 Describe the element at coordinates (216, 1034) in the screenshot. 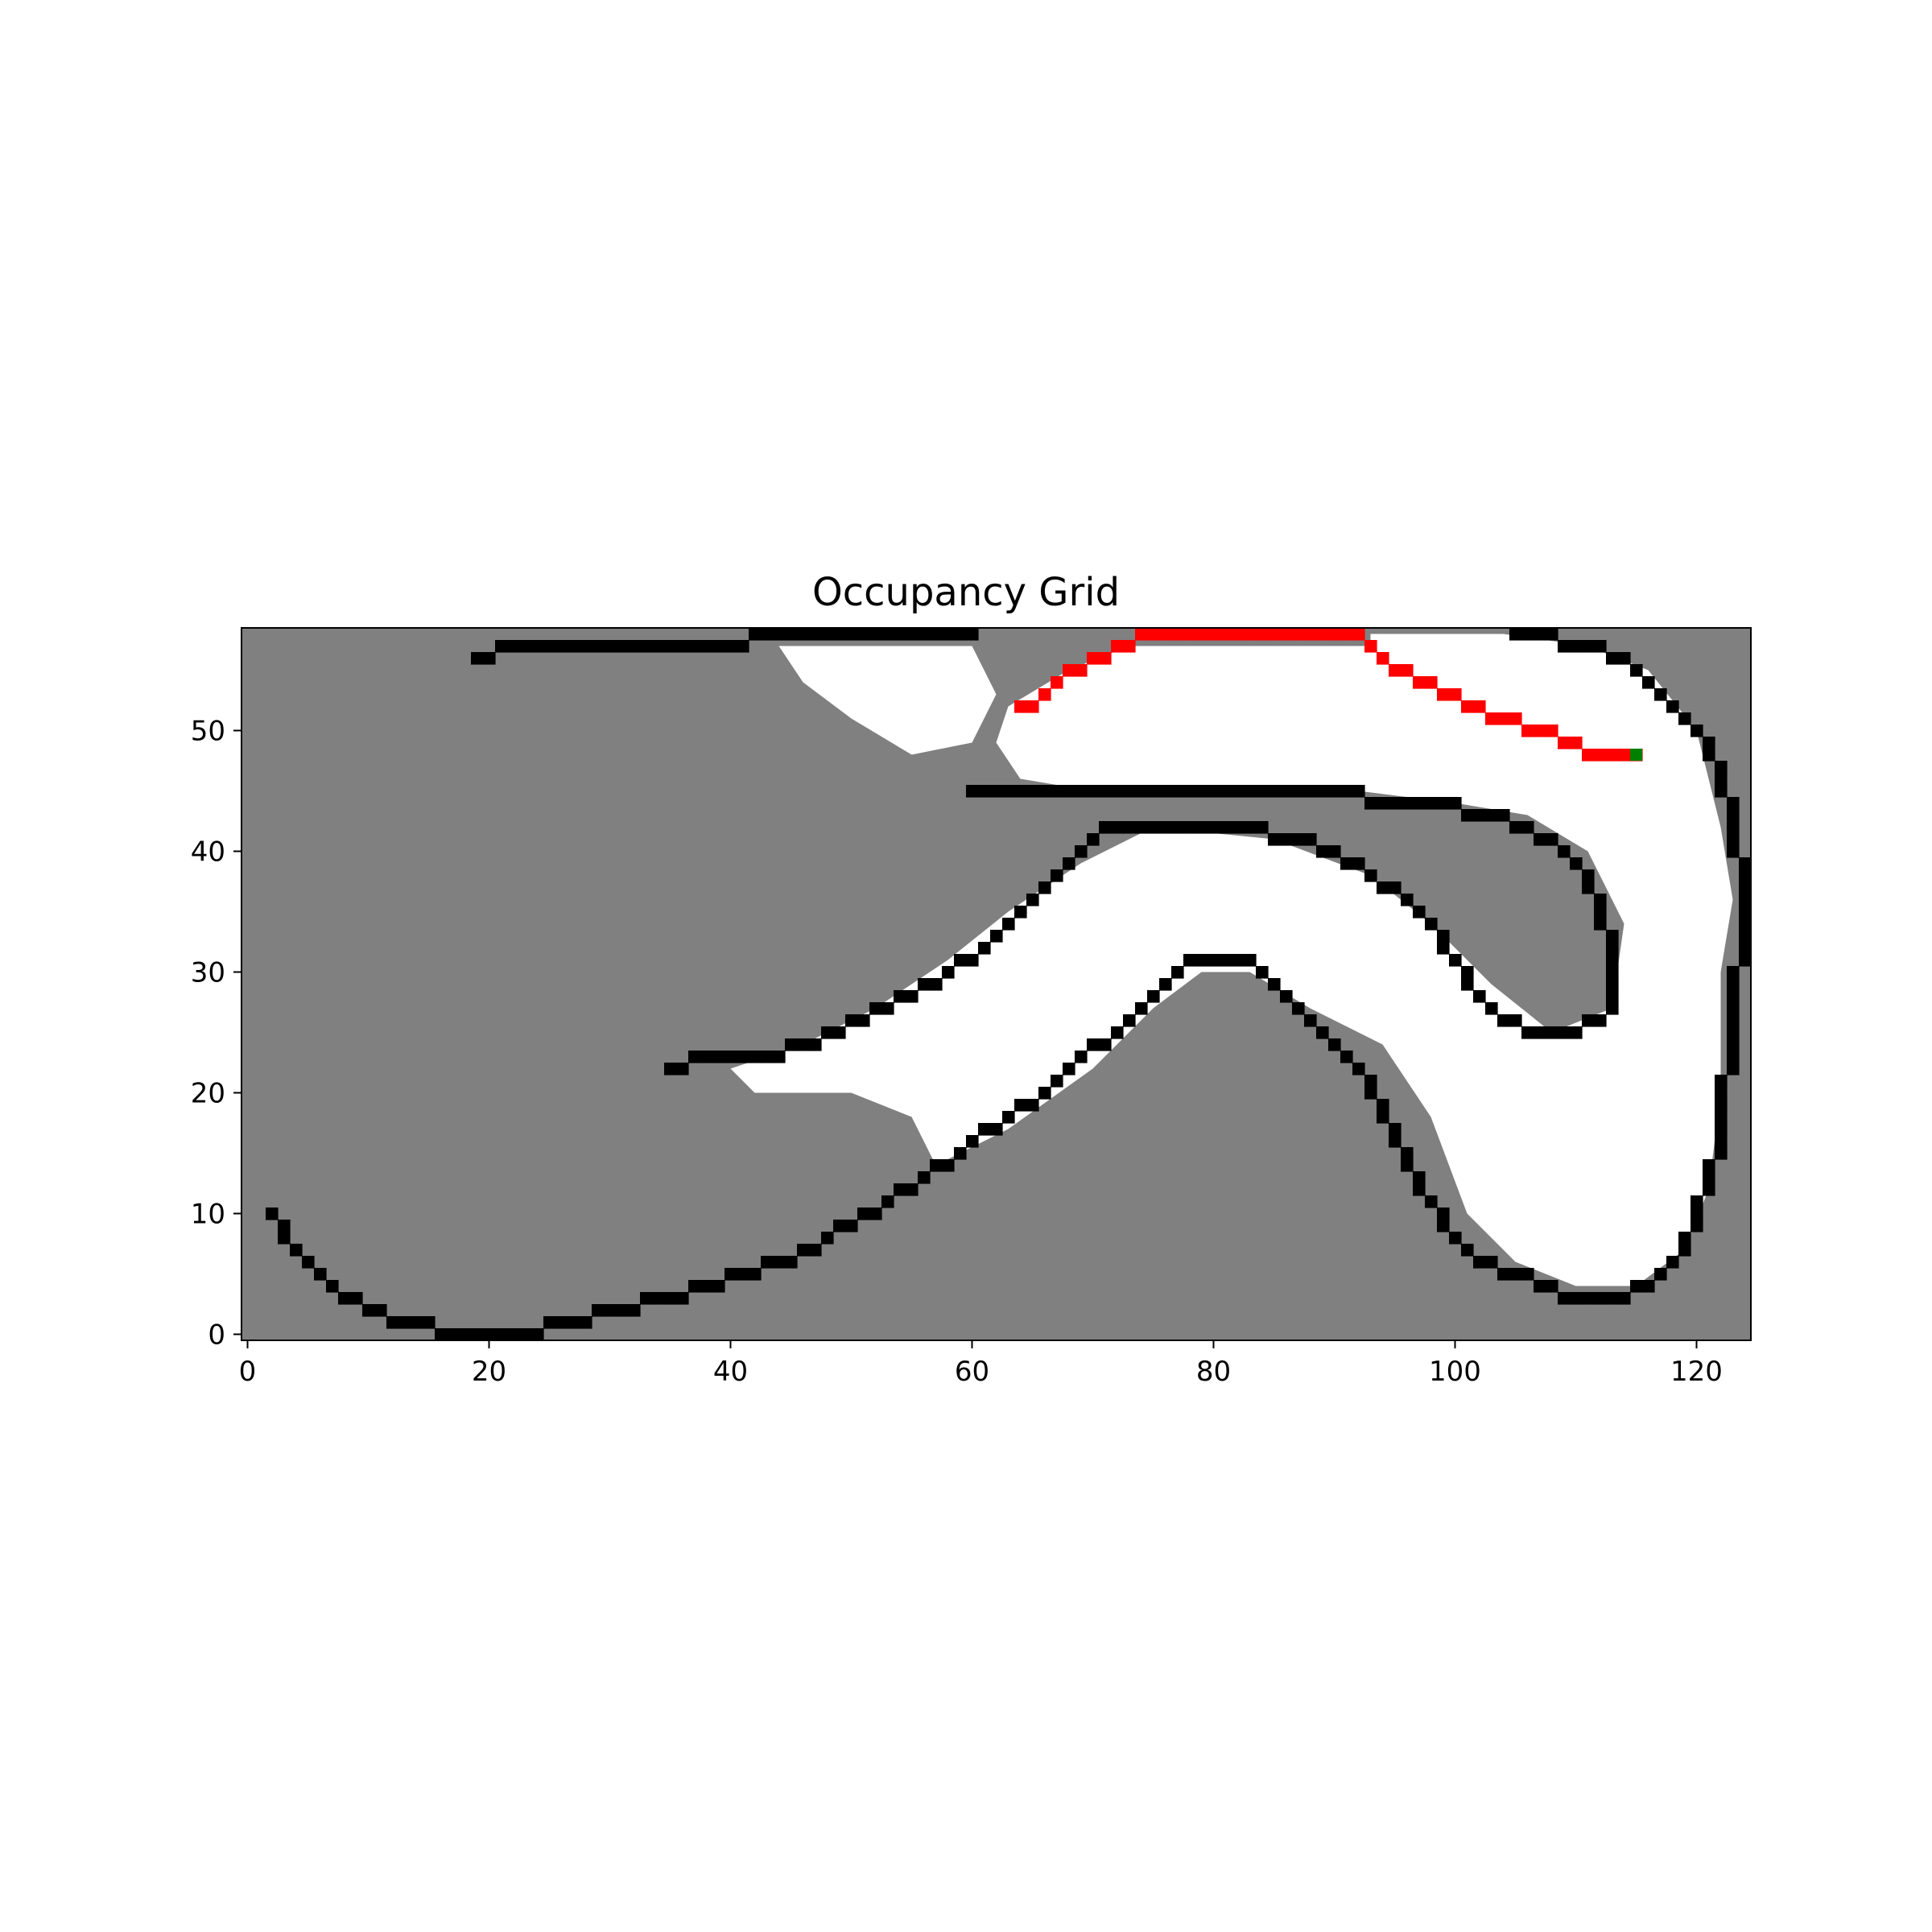

I see `y-axis: 0 10 20 30 40 50` at that location.